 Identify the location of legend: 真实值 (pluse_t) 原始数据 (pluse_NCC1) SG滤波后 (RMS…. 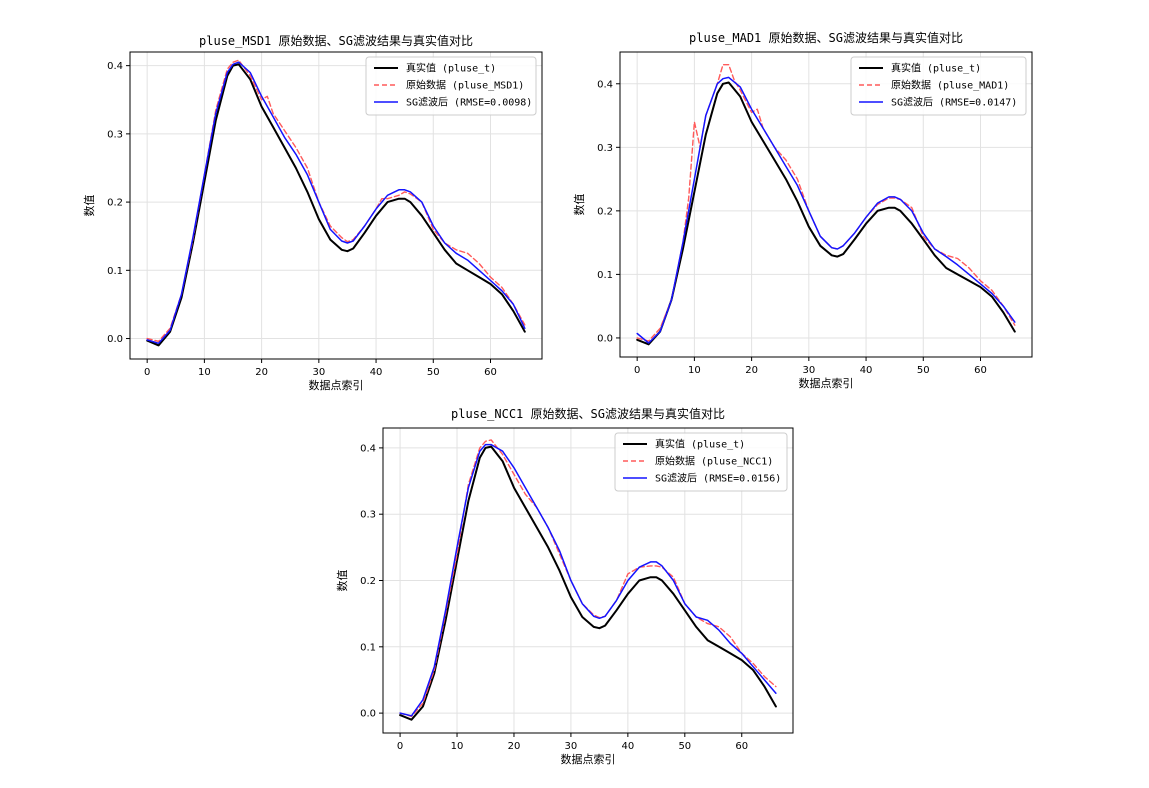
(701, 462).